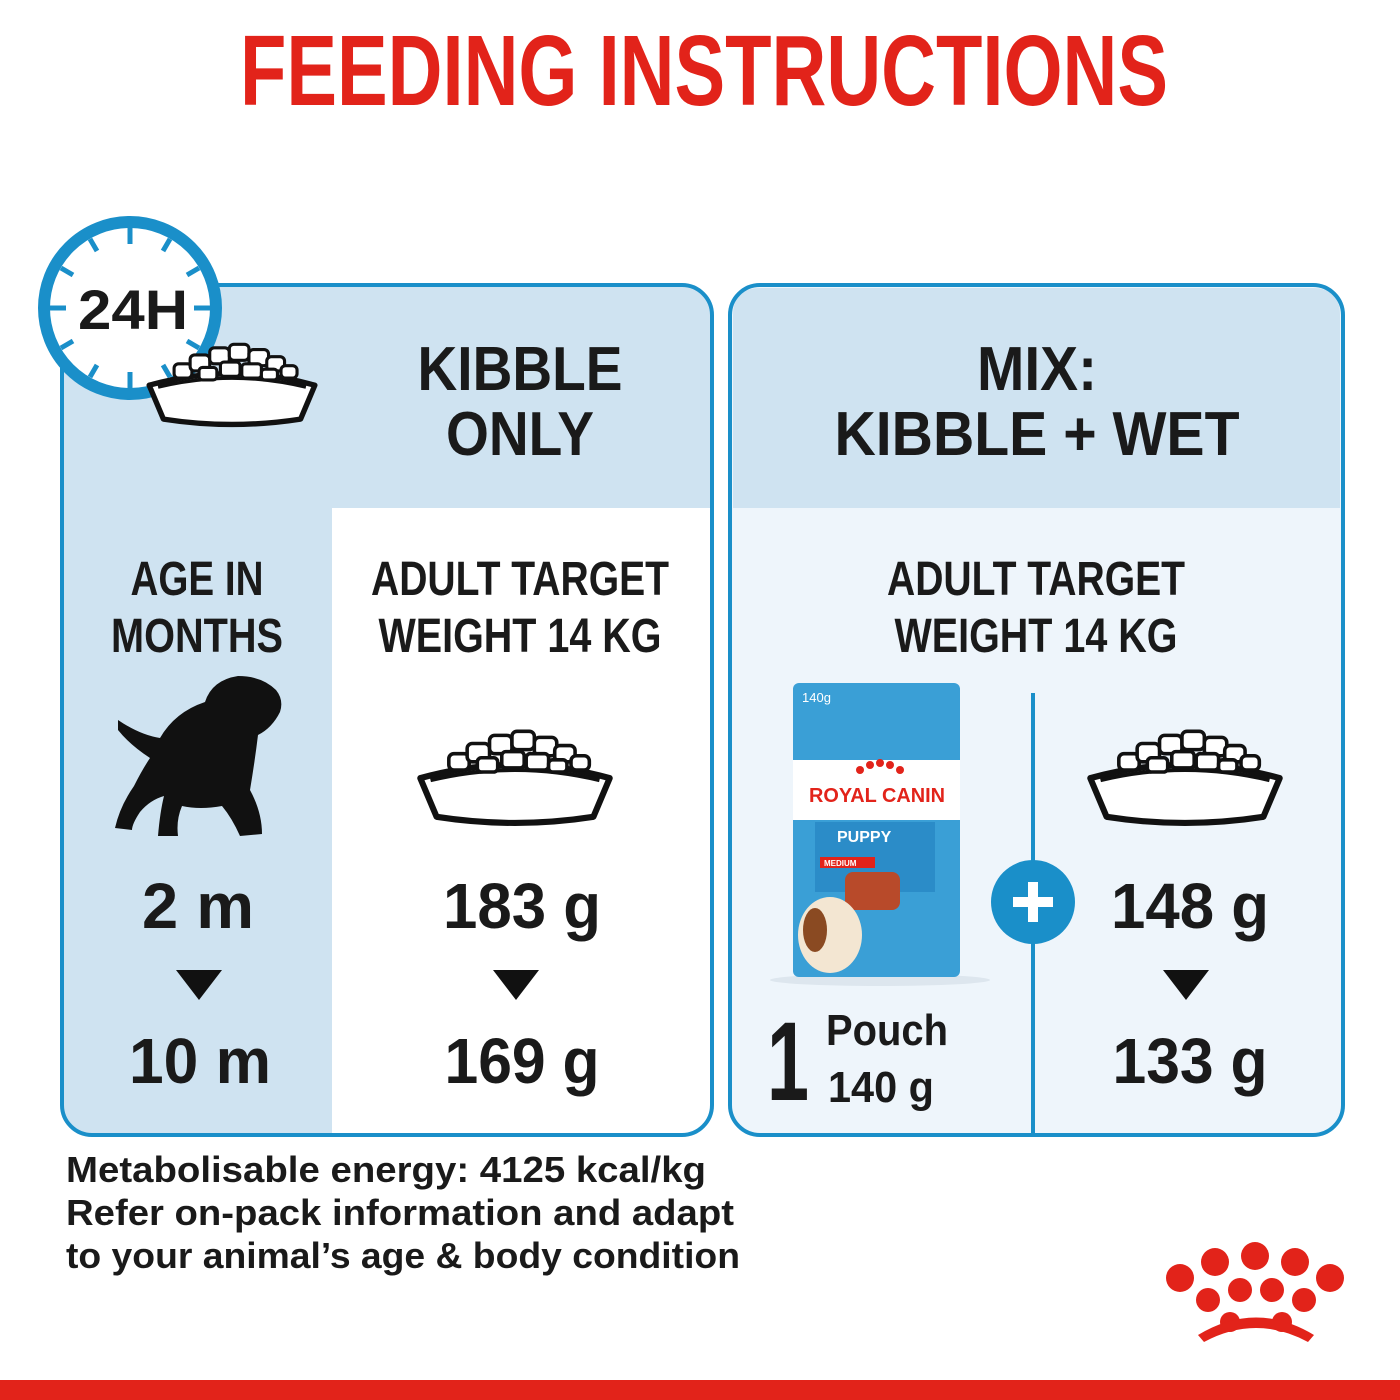 This screenshot has height=1400, width=1400. Describe the element at coordinates (200, 1061) in the screenshot. I see `age-value: 10 m` at that location.